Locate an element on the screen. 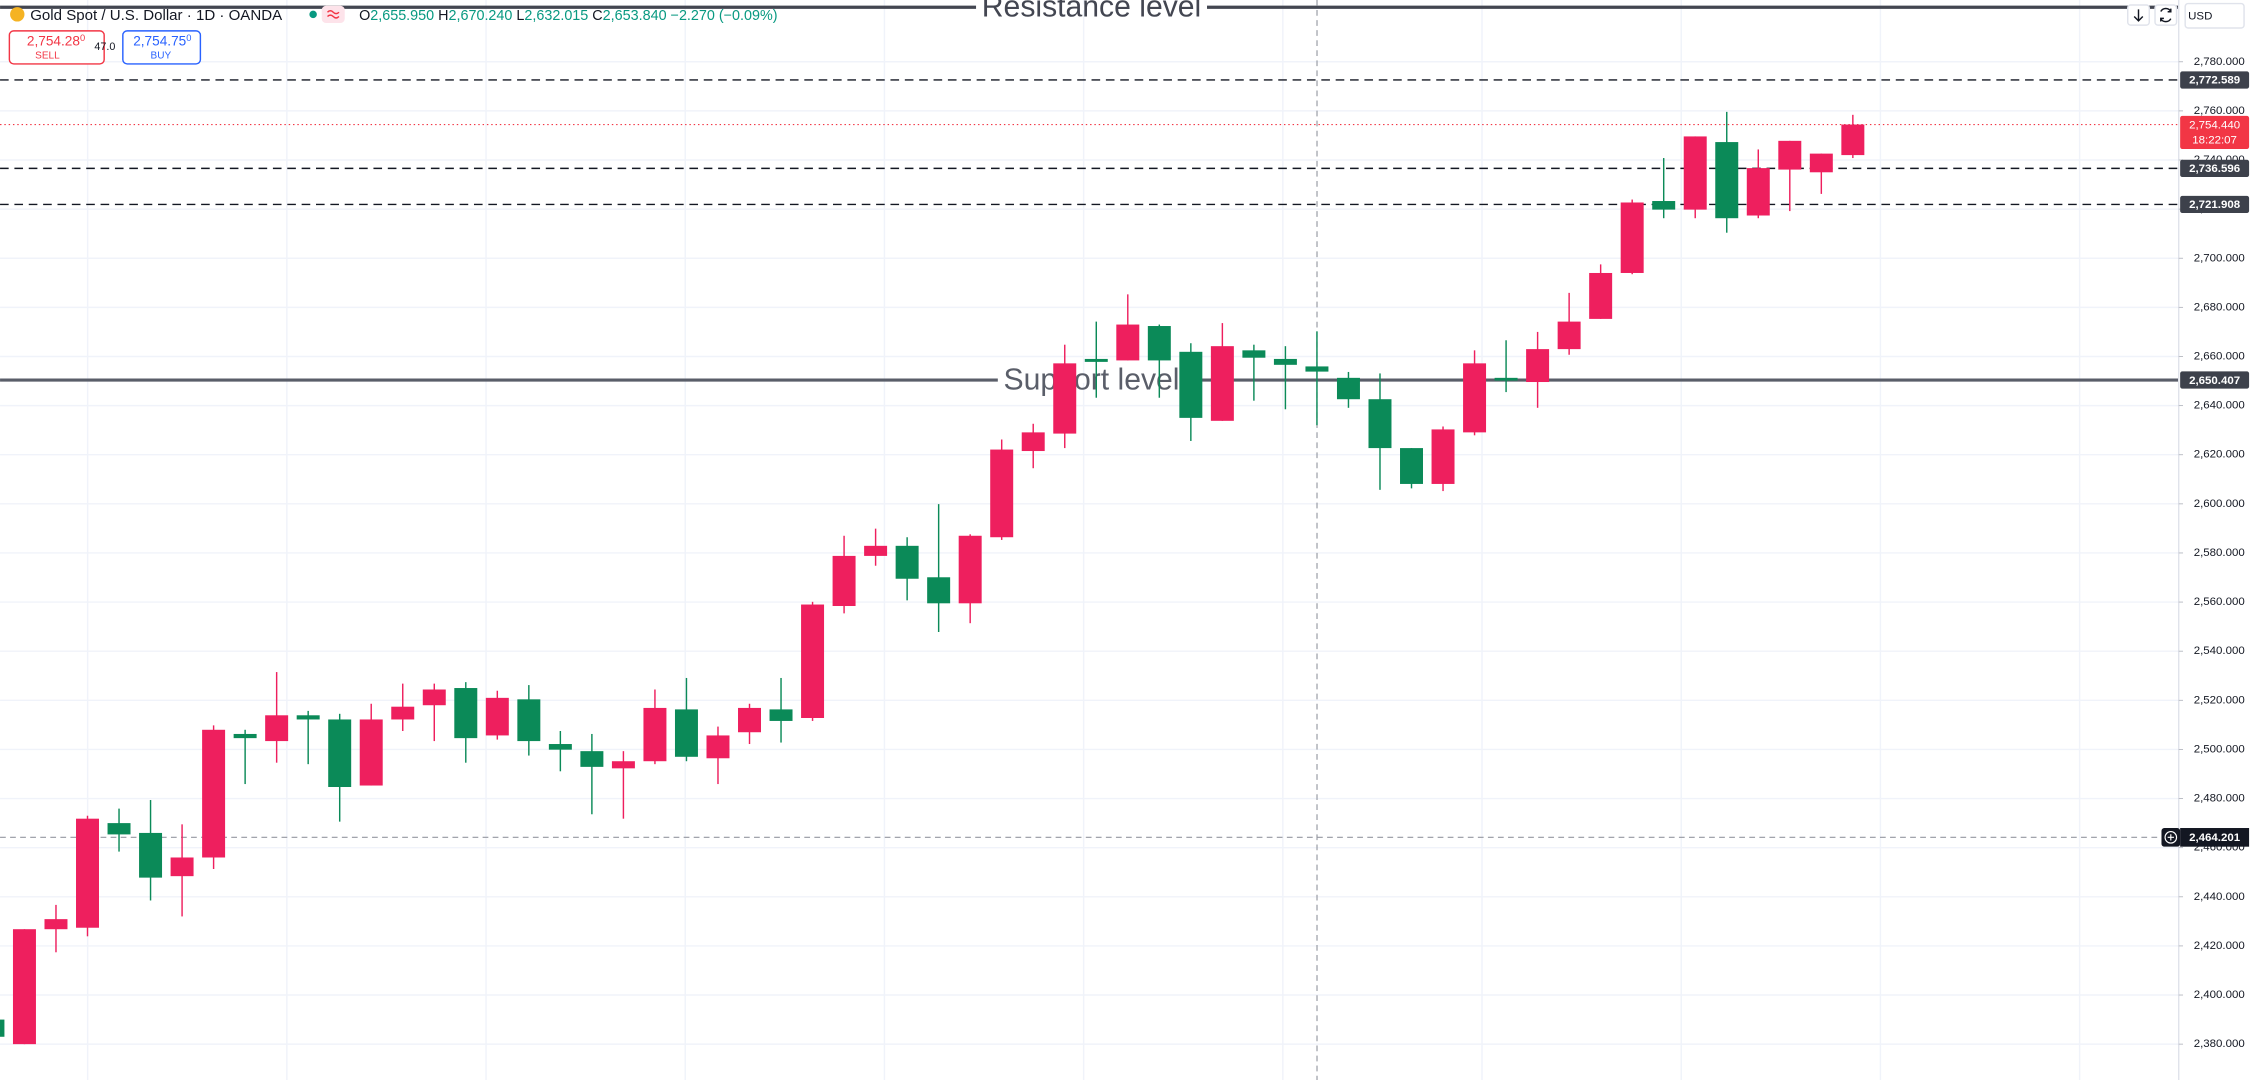 This screenshot has width=2252, height=1080. buy-price-main: 2,754.75 is located at coordinates (159, 40).